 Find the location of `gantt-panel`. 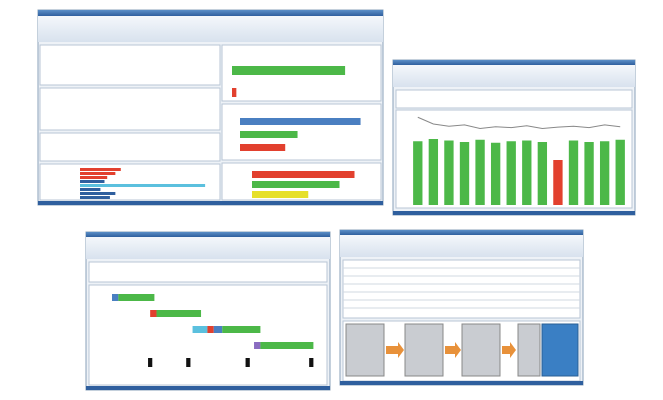

gantt-panel is located at coordinates (208, 335).